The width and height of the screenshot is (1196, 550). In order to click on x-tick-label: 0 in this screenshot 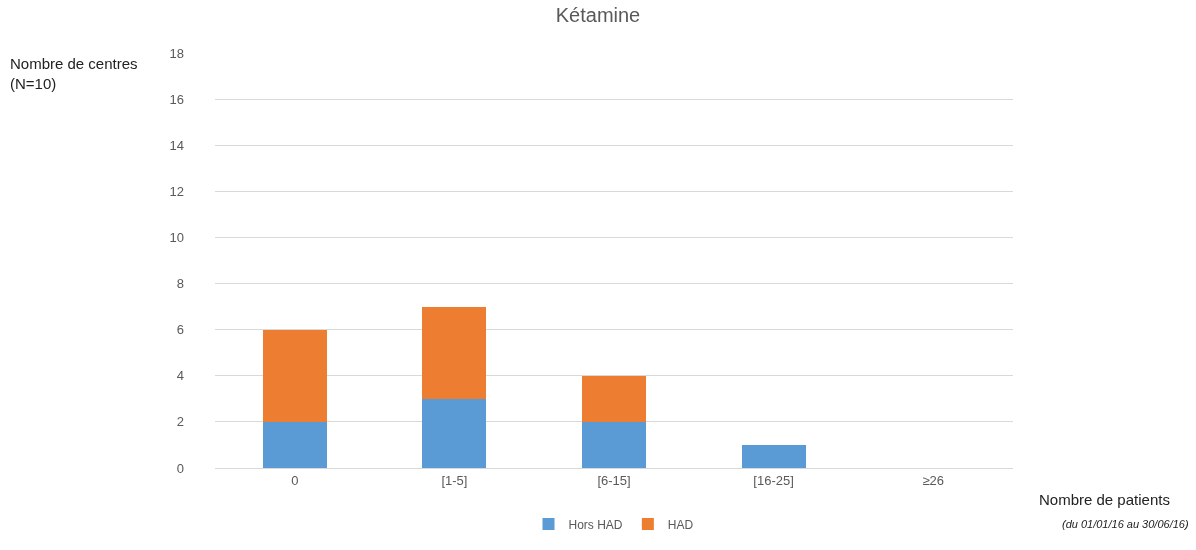, I will do `click(295, 480)`.